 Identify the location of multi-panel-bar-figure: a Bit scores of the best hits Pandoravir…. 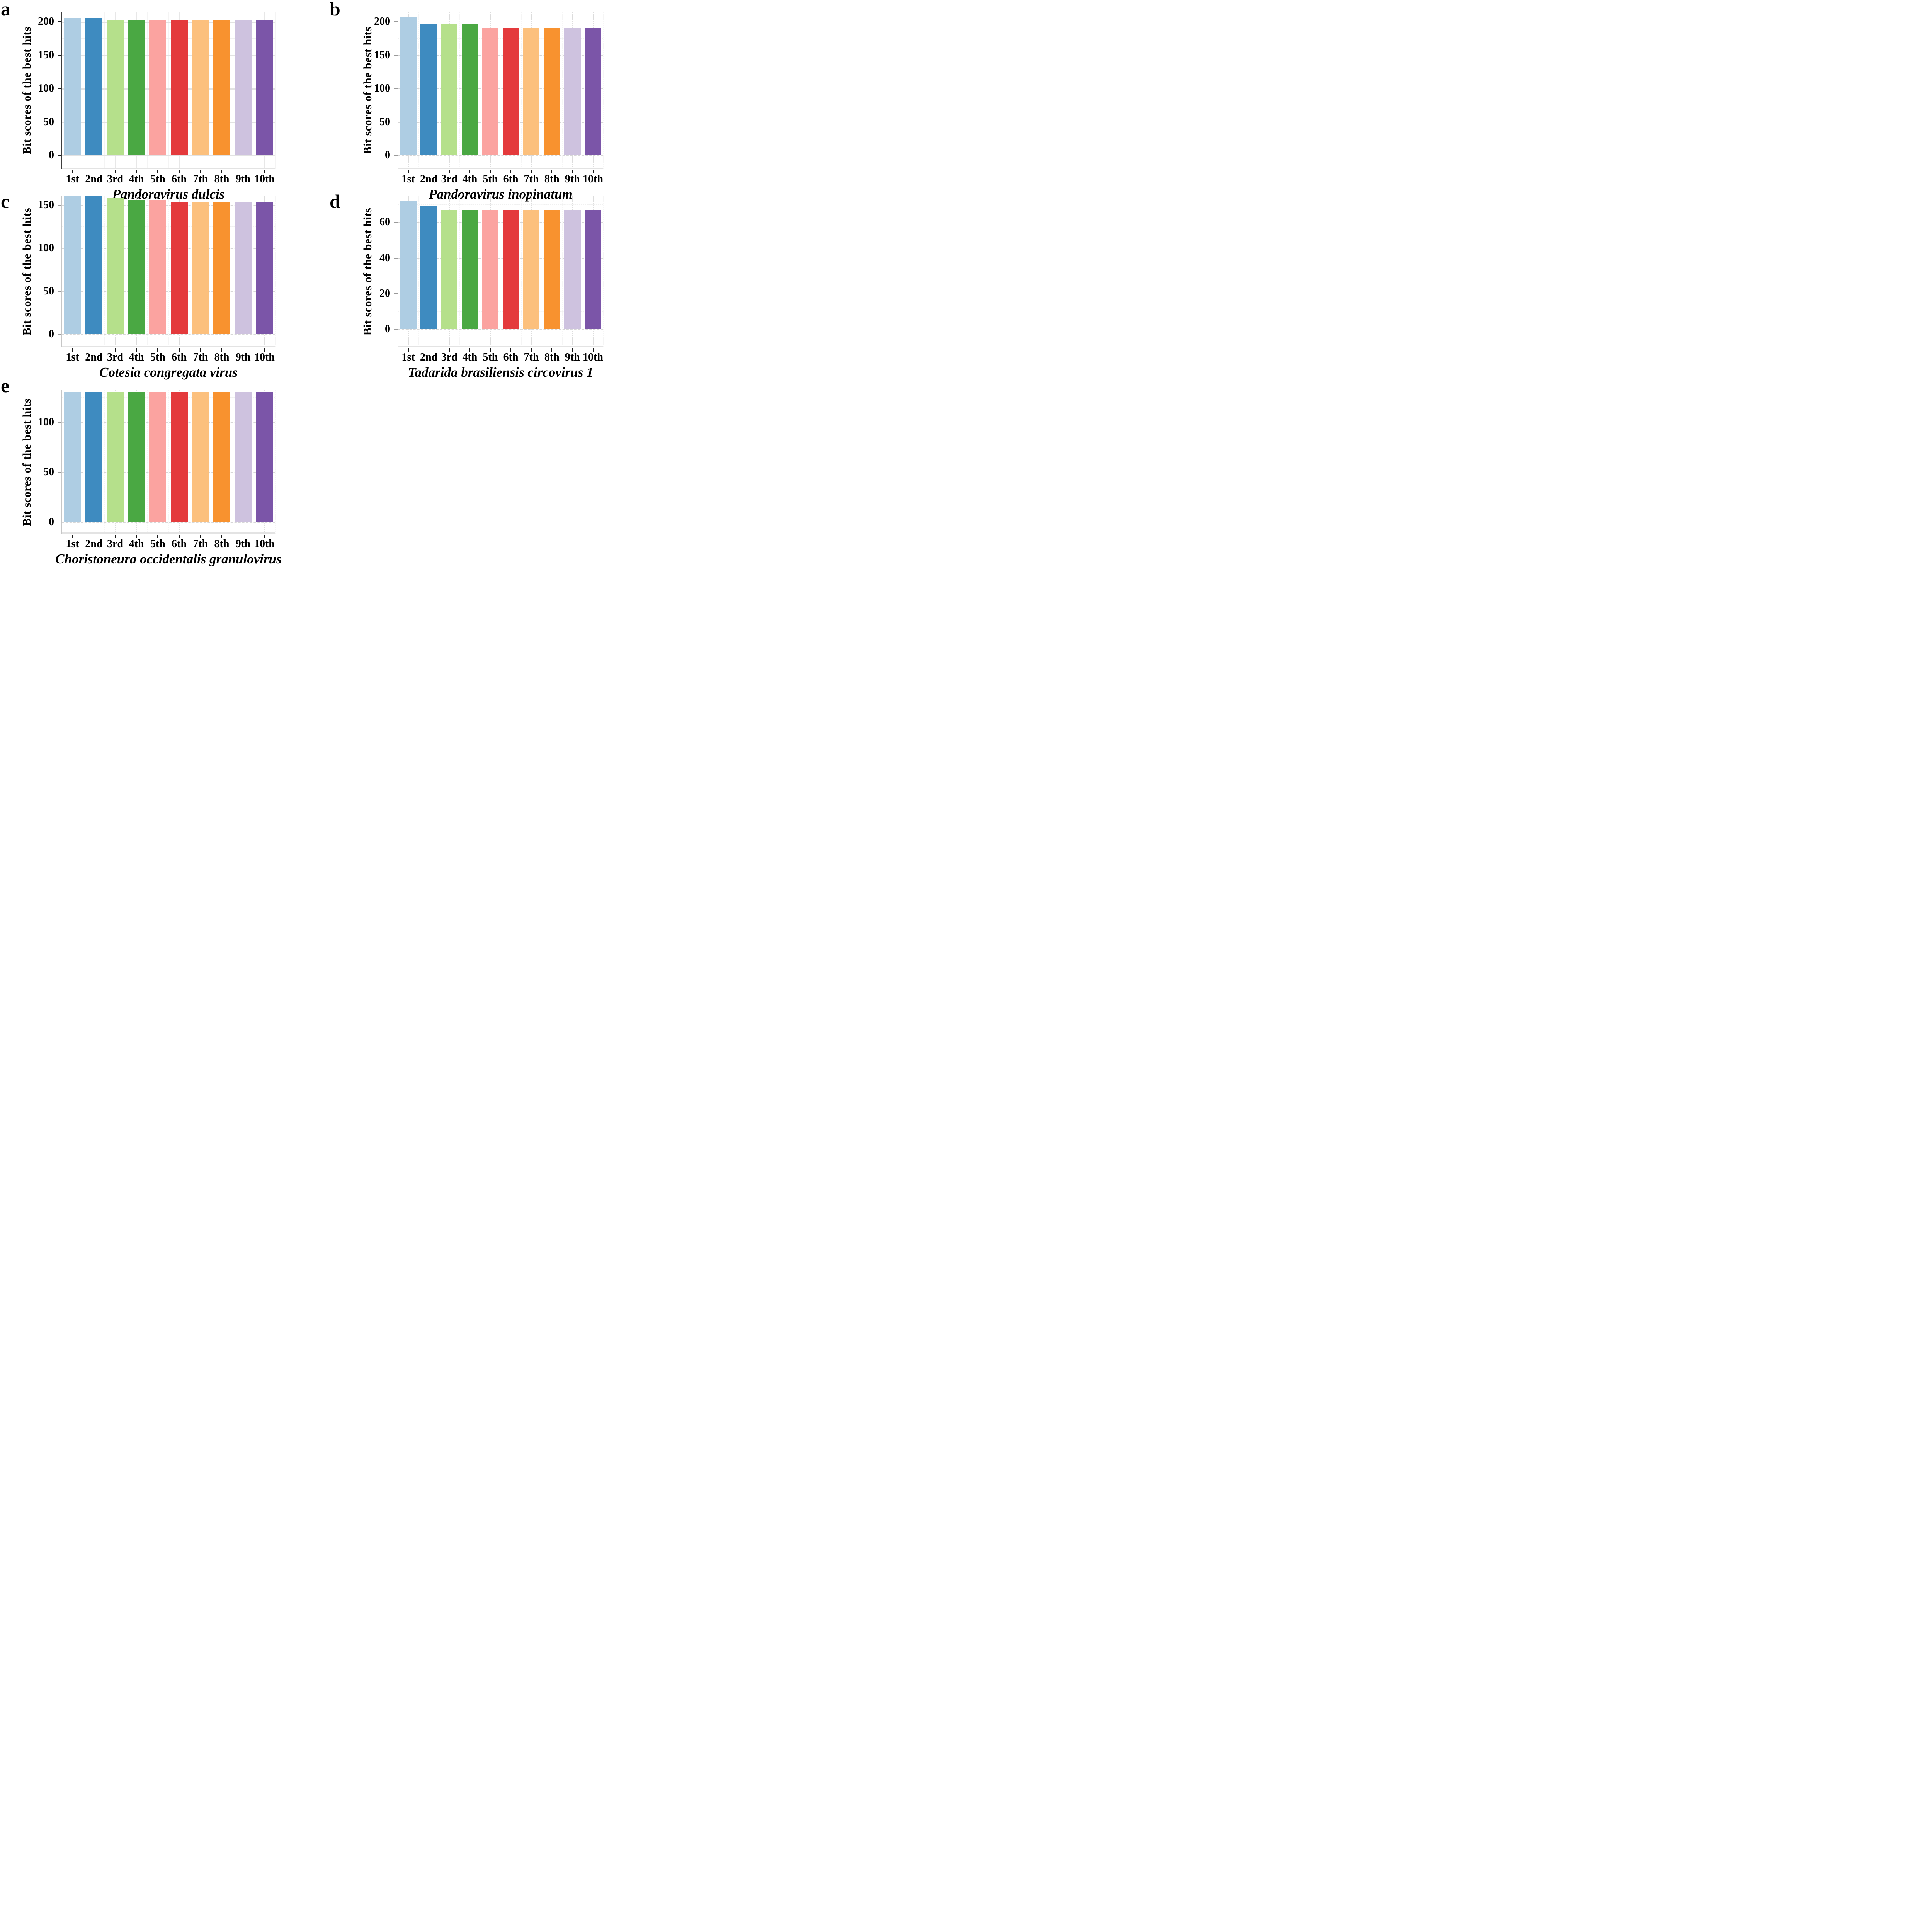
(303, 288).